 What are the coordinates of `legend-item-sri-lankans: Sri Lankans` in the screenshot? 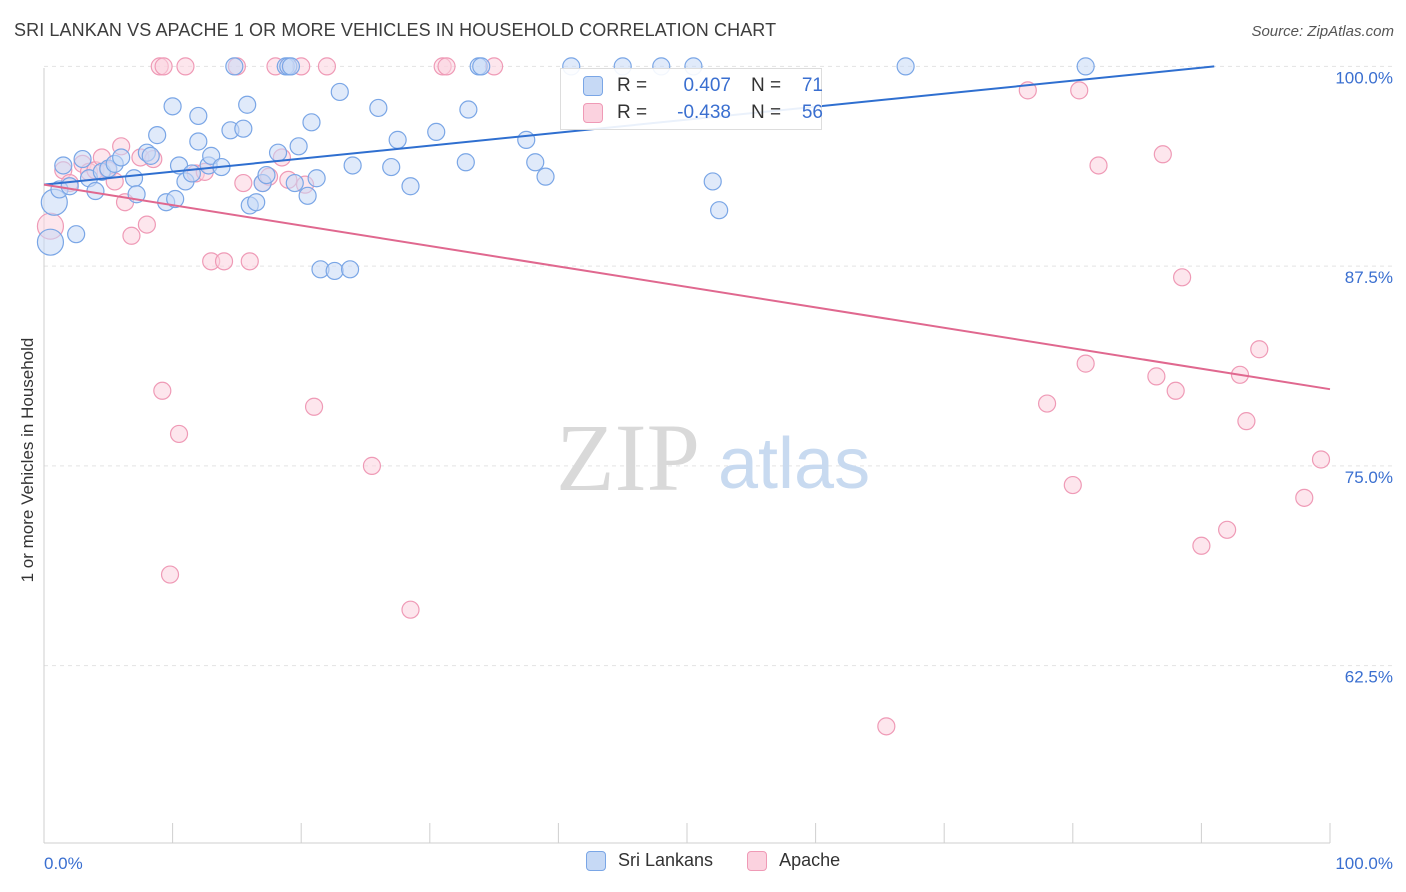 It's located at (649, 860).